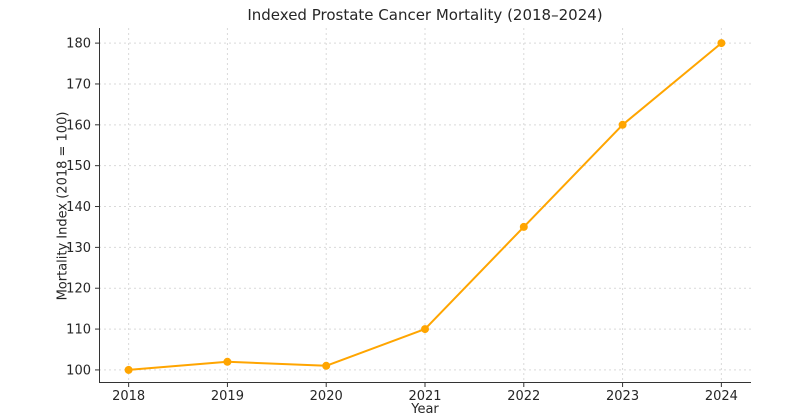 Image resolution: width=799 pixels, height=418 pixels. What do you see at coordinates (78, 289) in the screenshot?
I see `y-tick-label: 120` at bounding box center [78, 289].